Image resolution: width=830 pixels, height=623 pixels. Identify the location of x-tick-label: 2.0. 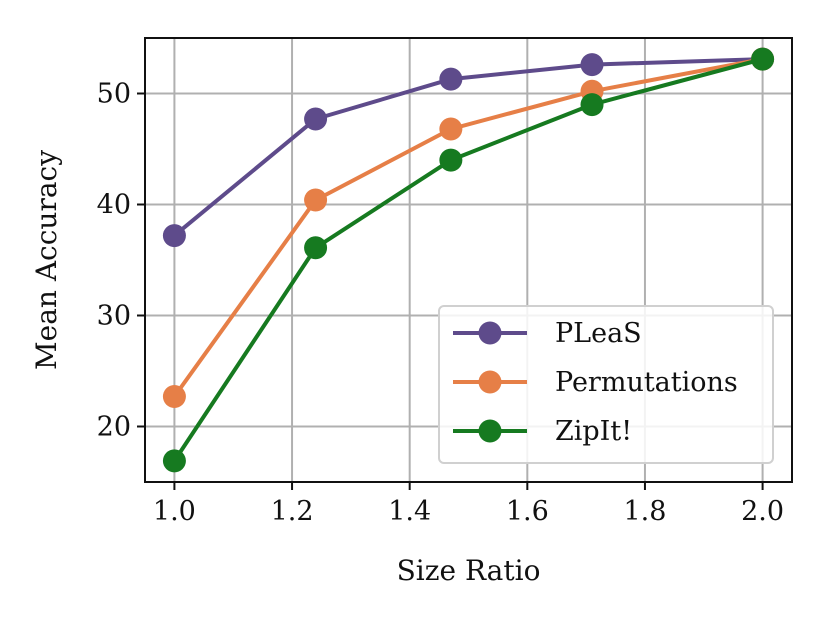
(762, 511).